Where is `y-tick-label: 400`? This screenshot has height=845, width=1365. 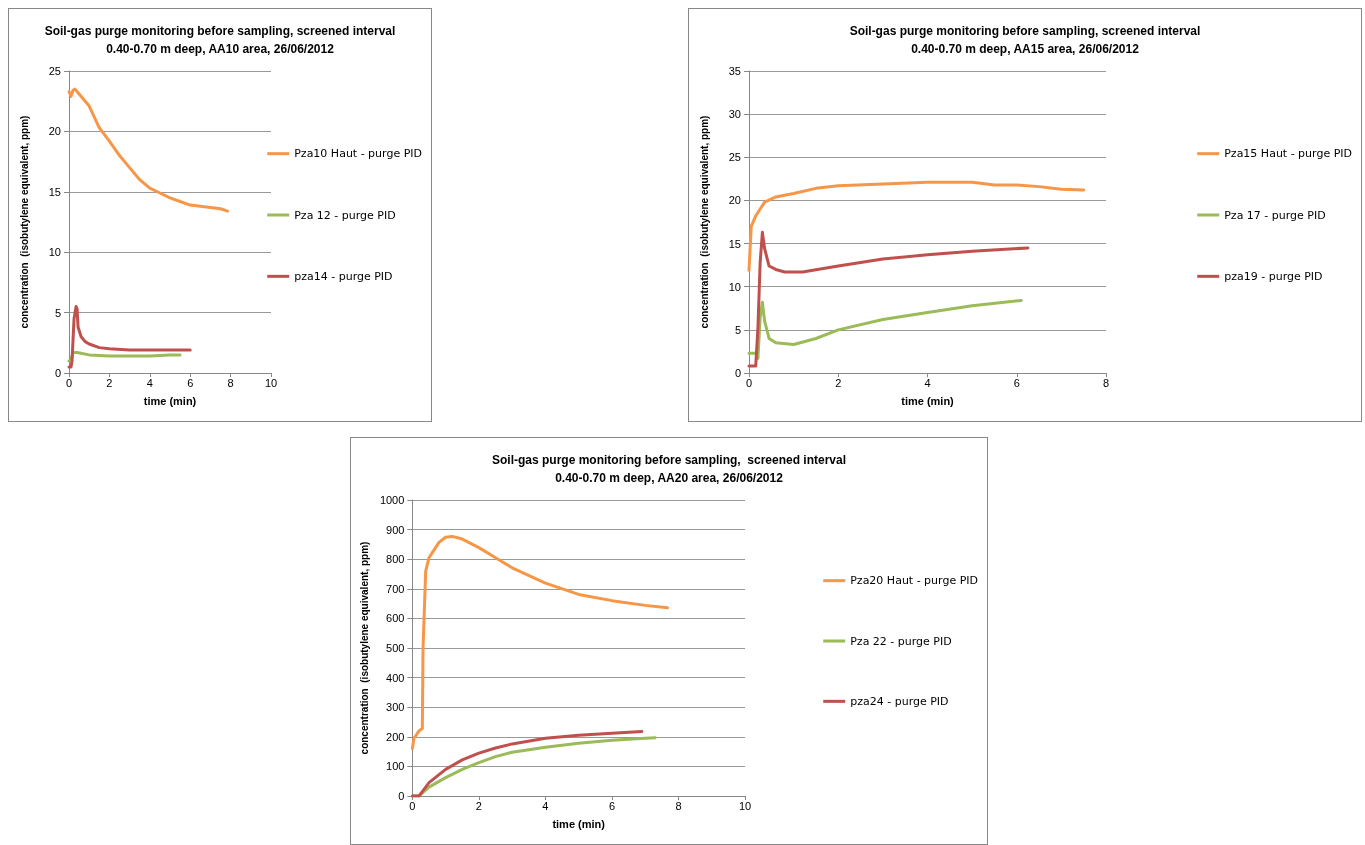
y-tick-label: 400 is located at coordinates (395, 677).